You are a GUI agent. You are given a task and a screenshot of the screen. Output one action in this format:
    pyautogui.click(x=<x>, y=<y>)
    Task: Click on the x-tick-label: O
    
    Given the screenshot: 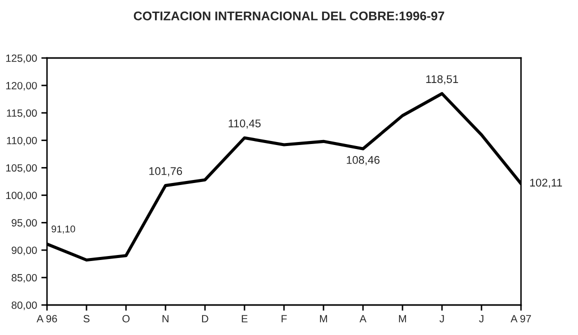 What is the action you would take?
    pyautogui.click(x=126, y=318)
    